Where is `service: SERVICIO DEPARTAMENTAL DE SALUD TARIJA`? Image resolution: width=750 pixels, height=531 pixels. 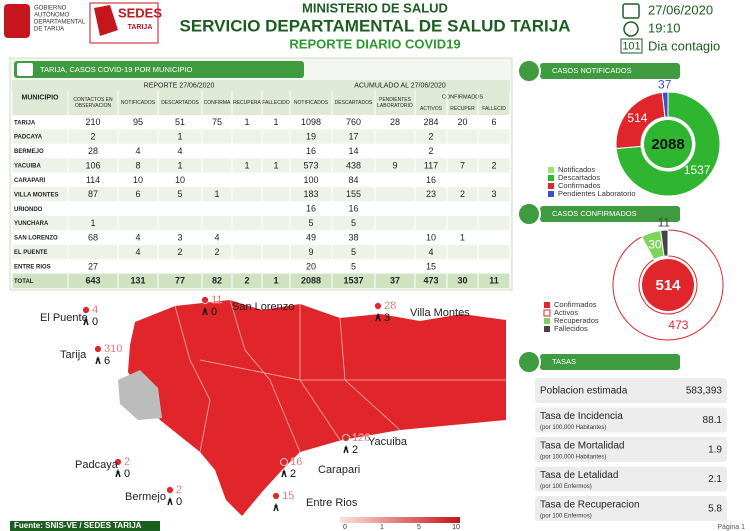
service: SERVICIO DEPARTAMENTAL DE SALUD TARIJA is located at coordinates (374, 25).